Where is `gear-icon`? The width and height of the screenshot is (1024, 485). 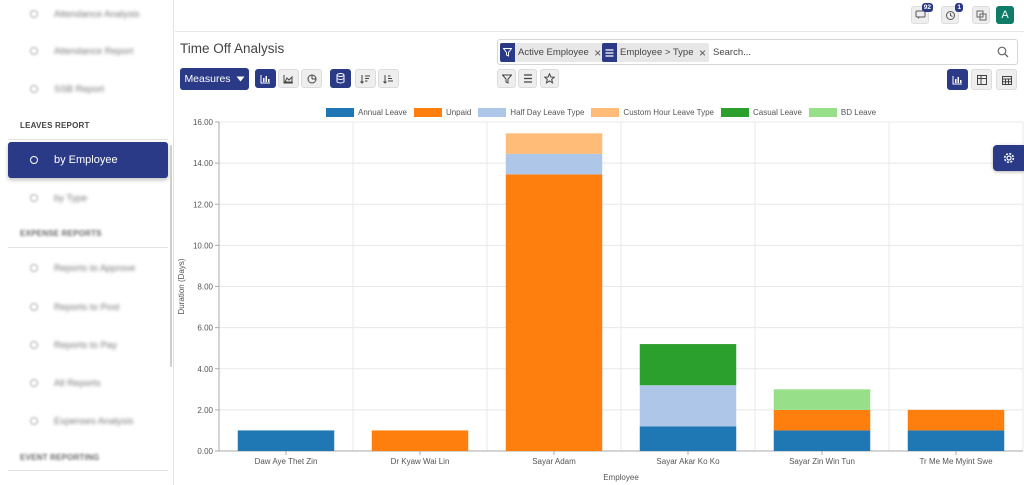 gear-icon is located at coordinates (1008, 158).